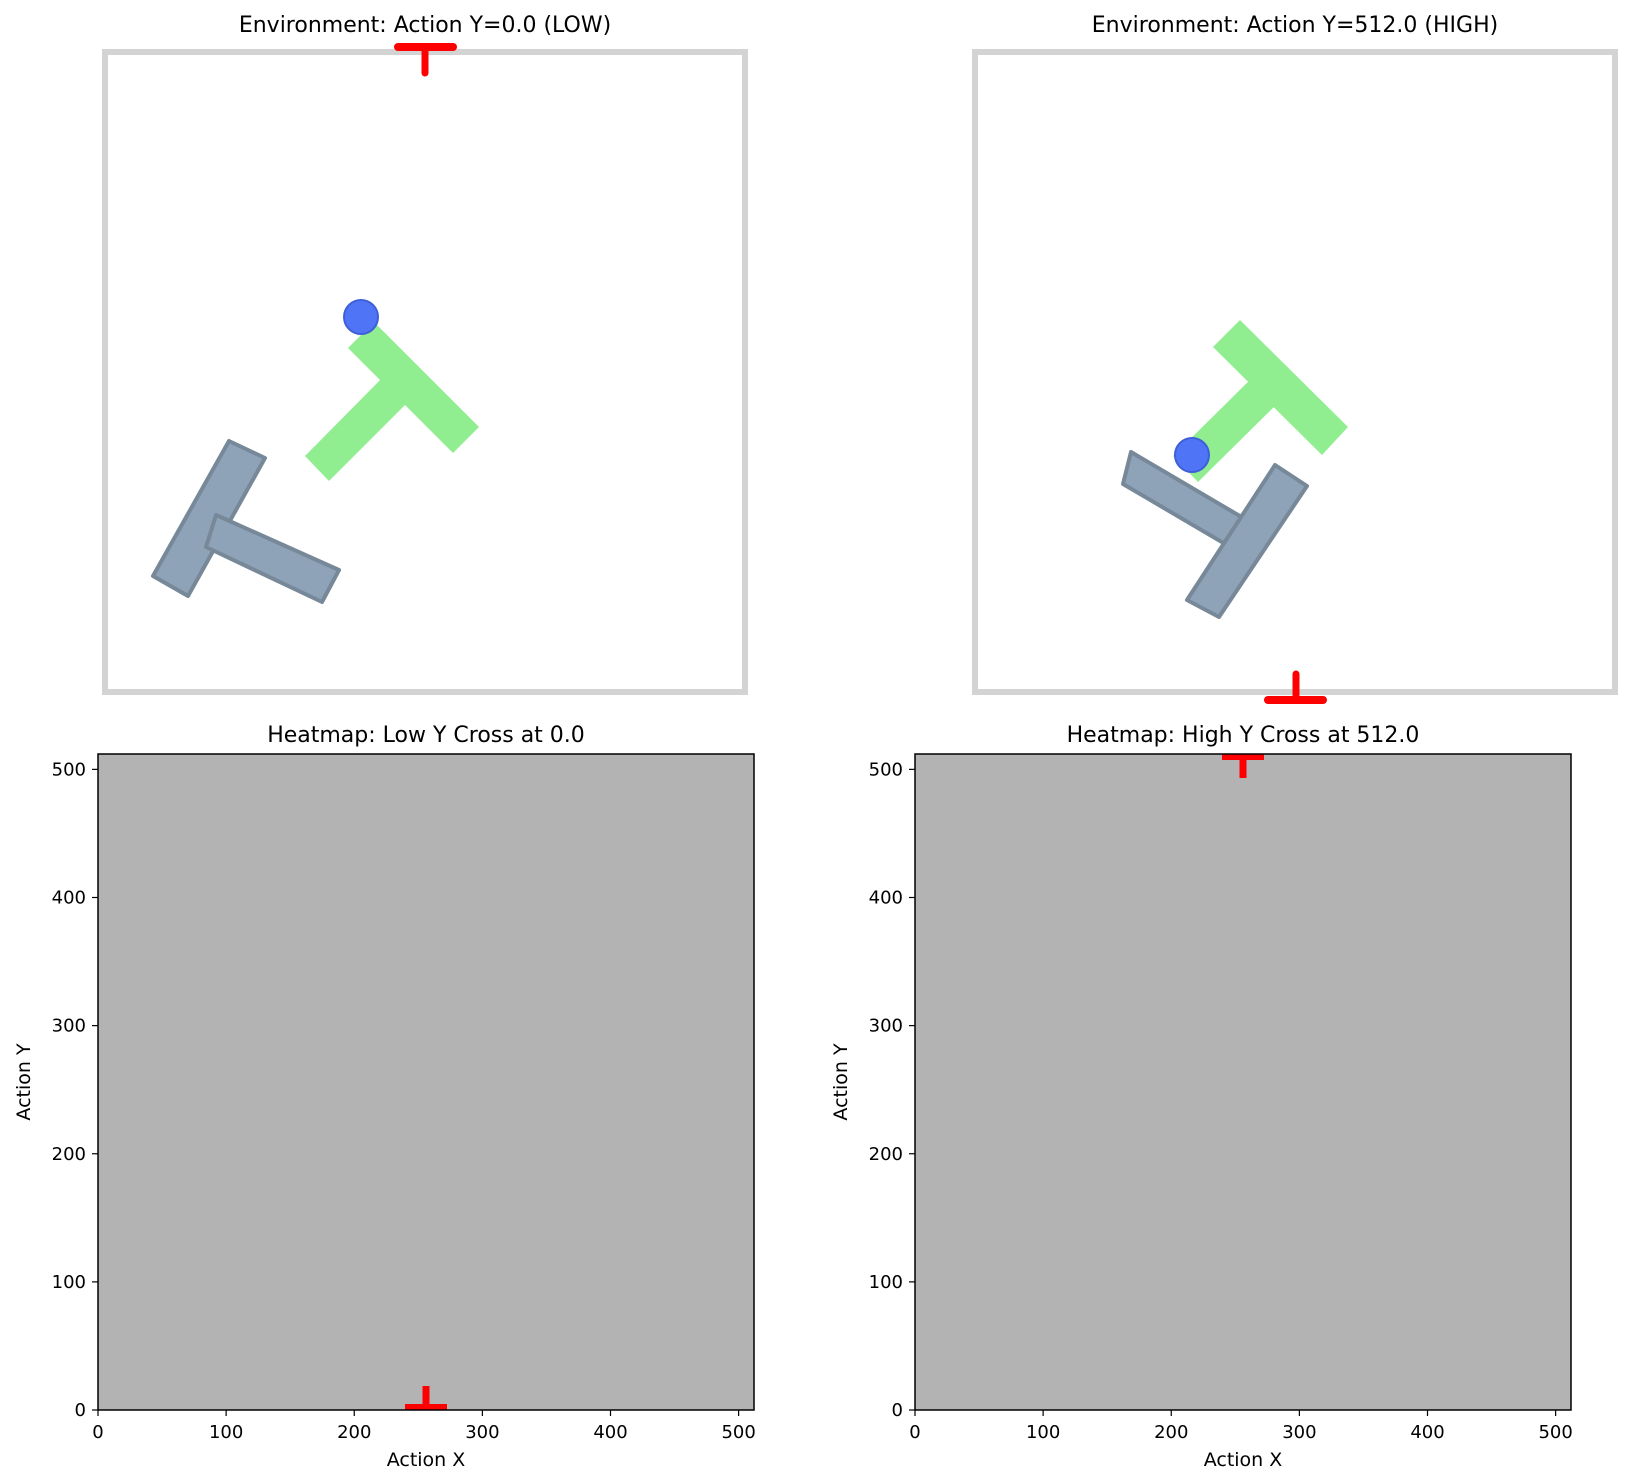 The height and width of the screenshot is (1482, 1634). Describe the element at coordinates (69, 769) in the screenshot. I see `heatmap-low-ytick-label: 500` at that location.